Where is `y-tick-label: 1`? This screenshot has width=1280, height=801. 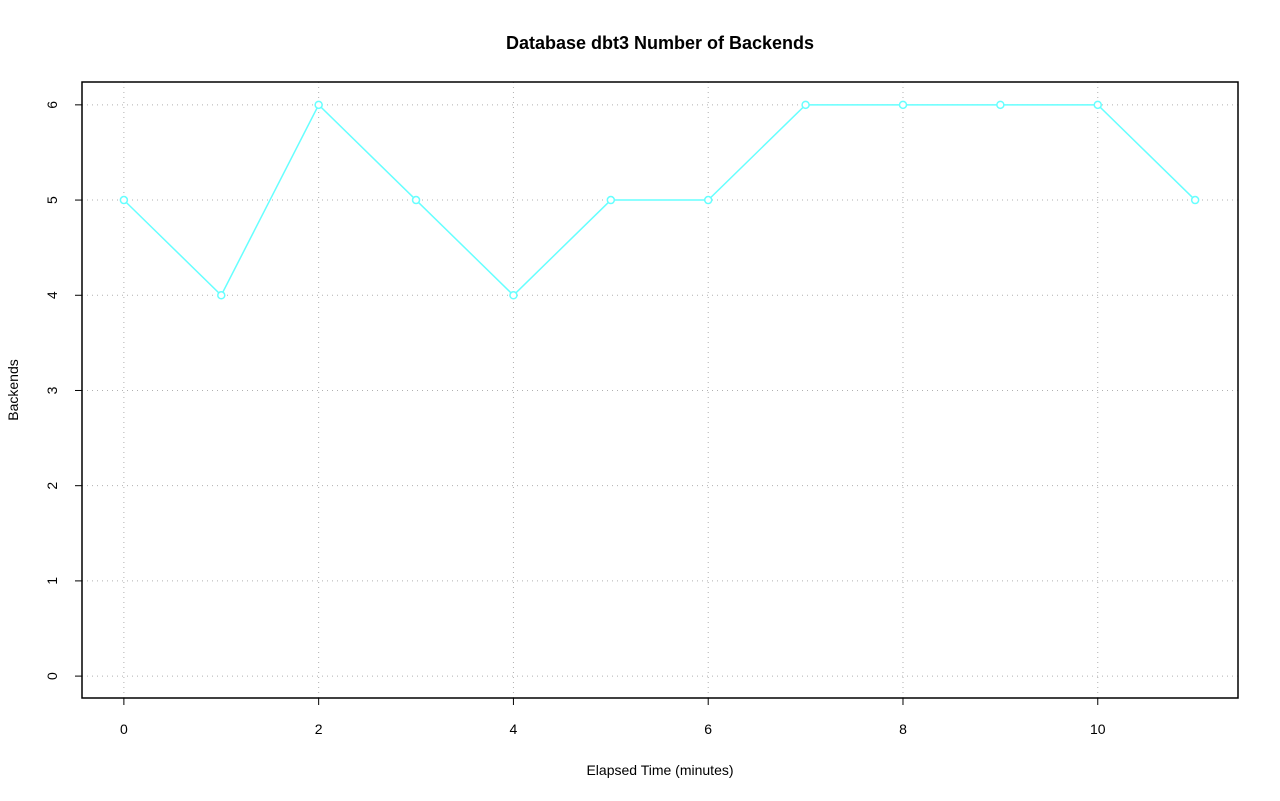 y-tick-label: 1 is located at coordinates (52, 581).